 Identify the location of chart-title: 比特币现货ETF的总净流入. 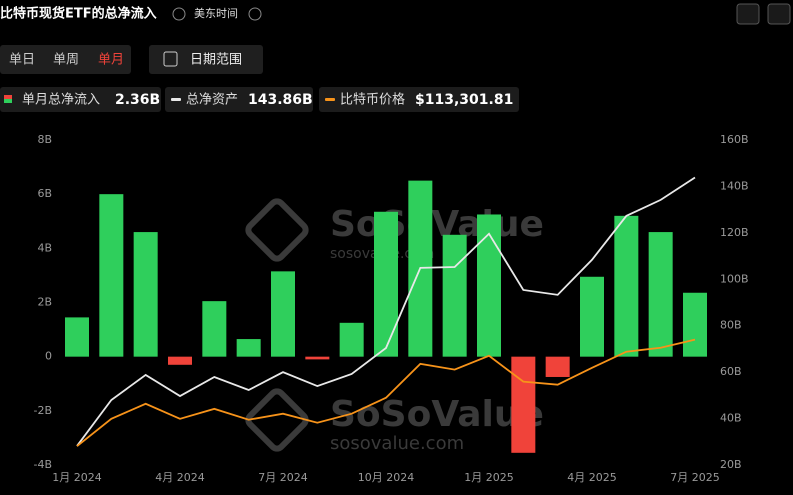
(78, 14).